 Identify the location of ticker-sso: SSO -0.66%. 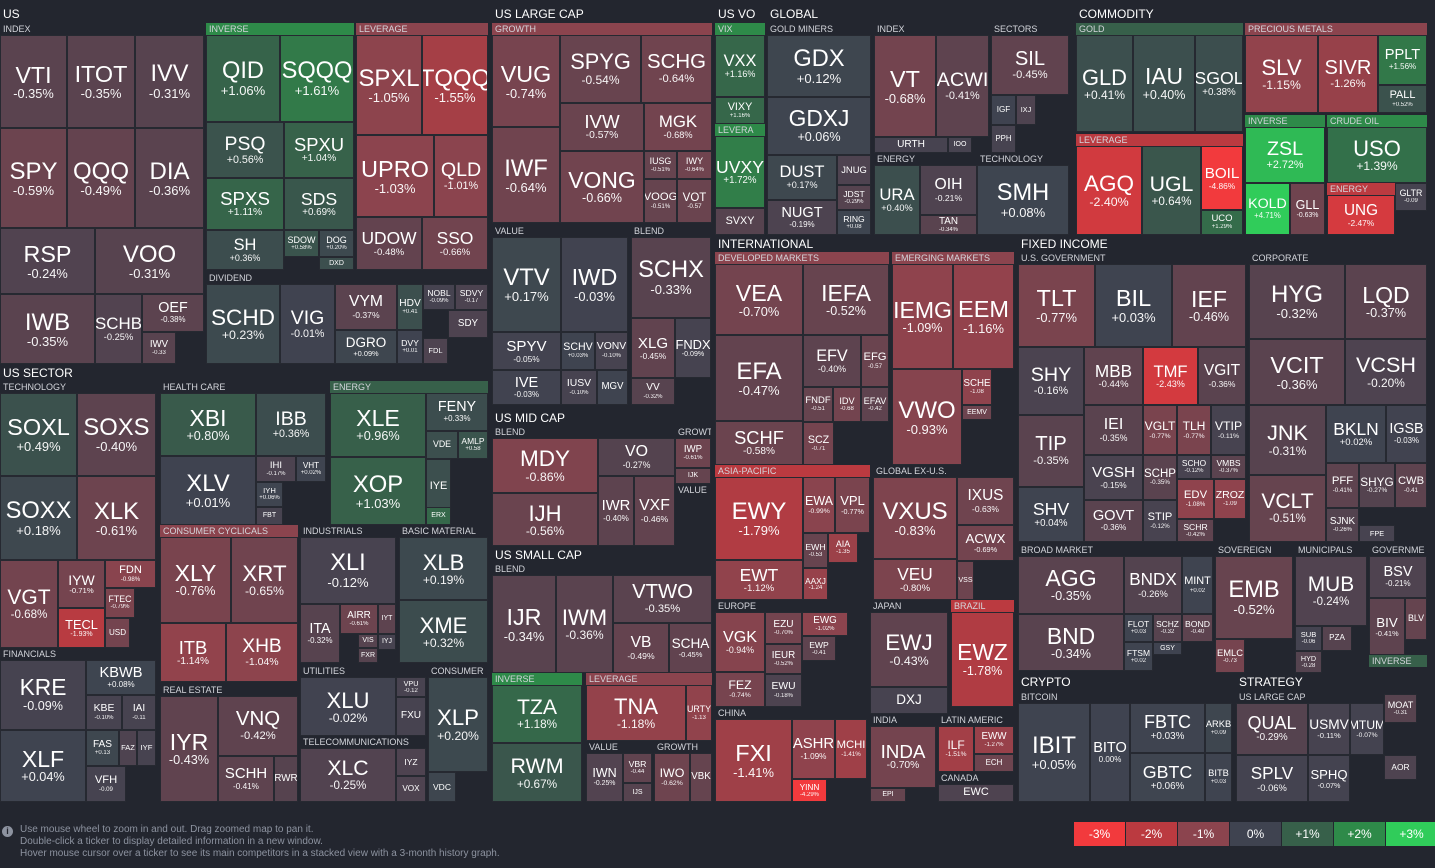
(455, 243).